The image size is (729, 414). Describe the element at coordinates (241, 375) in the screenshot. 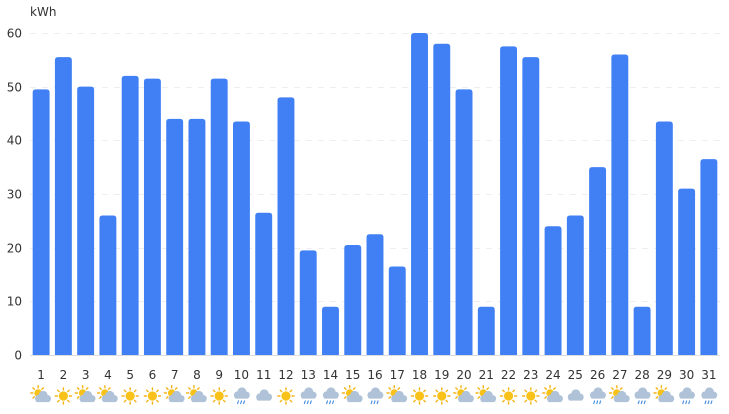

I see `x-tick-label: 10` at that location.